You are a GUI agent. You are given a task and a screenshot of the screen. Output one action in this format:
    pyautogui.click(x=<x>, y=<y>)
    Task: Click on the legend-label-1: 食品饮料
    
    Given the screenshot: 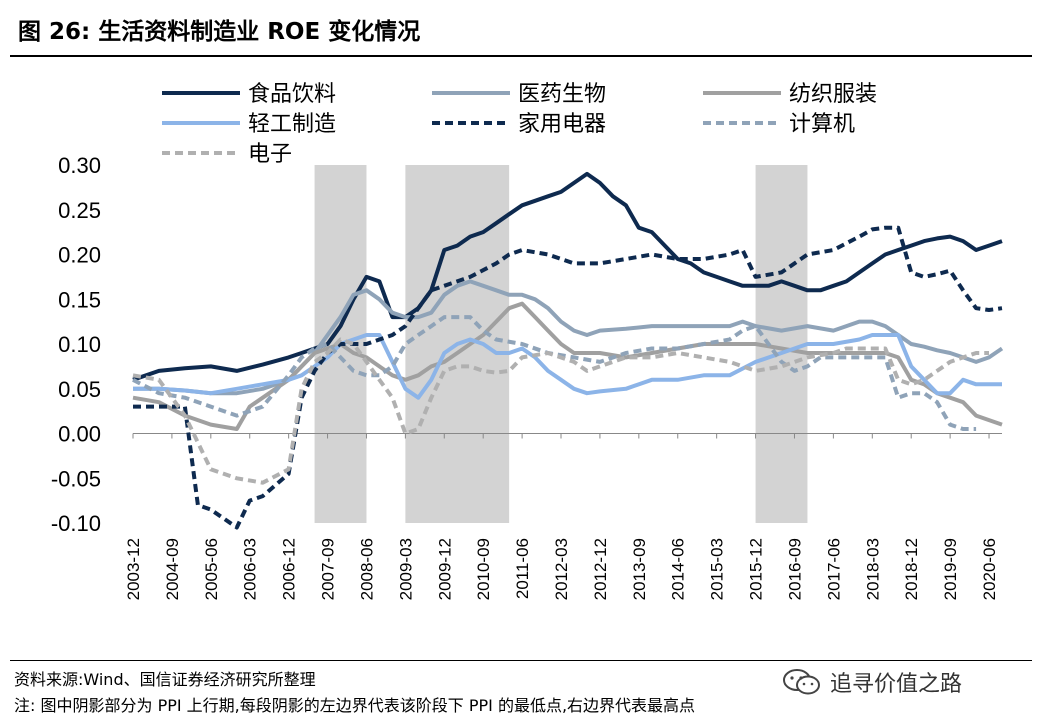 What is the action you would take?
    pyautogui.click(x=292, y=94)
    